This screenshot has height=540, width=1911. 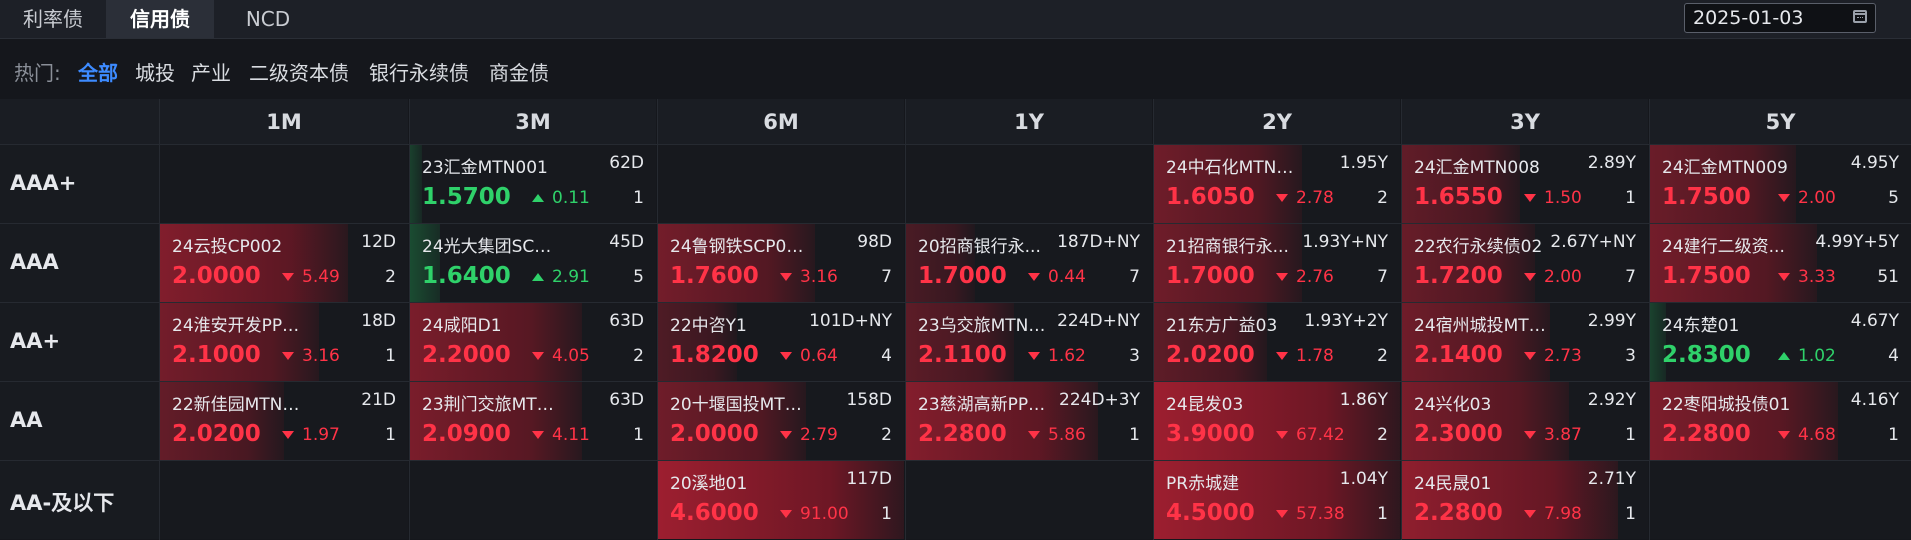 What do you see at coordinates (284, 342) in the screenshot?
I see `bond-quote-cell: 24淮安开发PPN004 18D 2.1000 3.16 1` at bounding box center [284, 342].